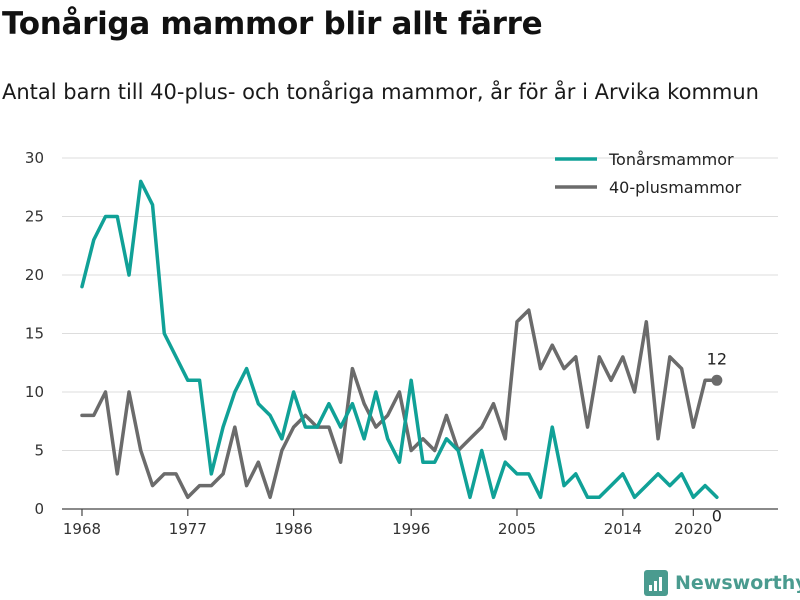 The image size is (800, 600). I want to click on y-tick-label: 5, so click(39, 451).